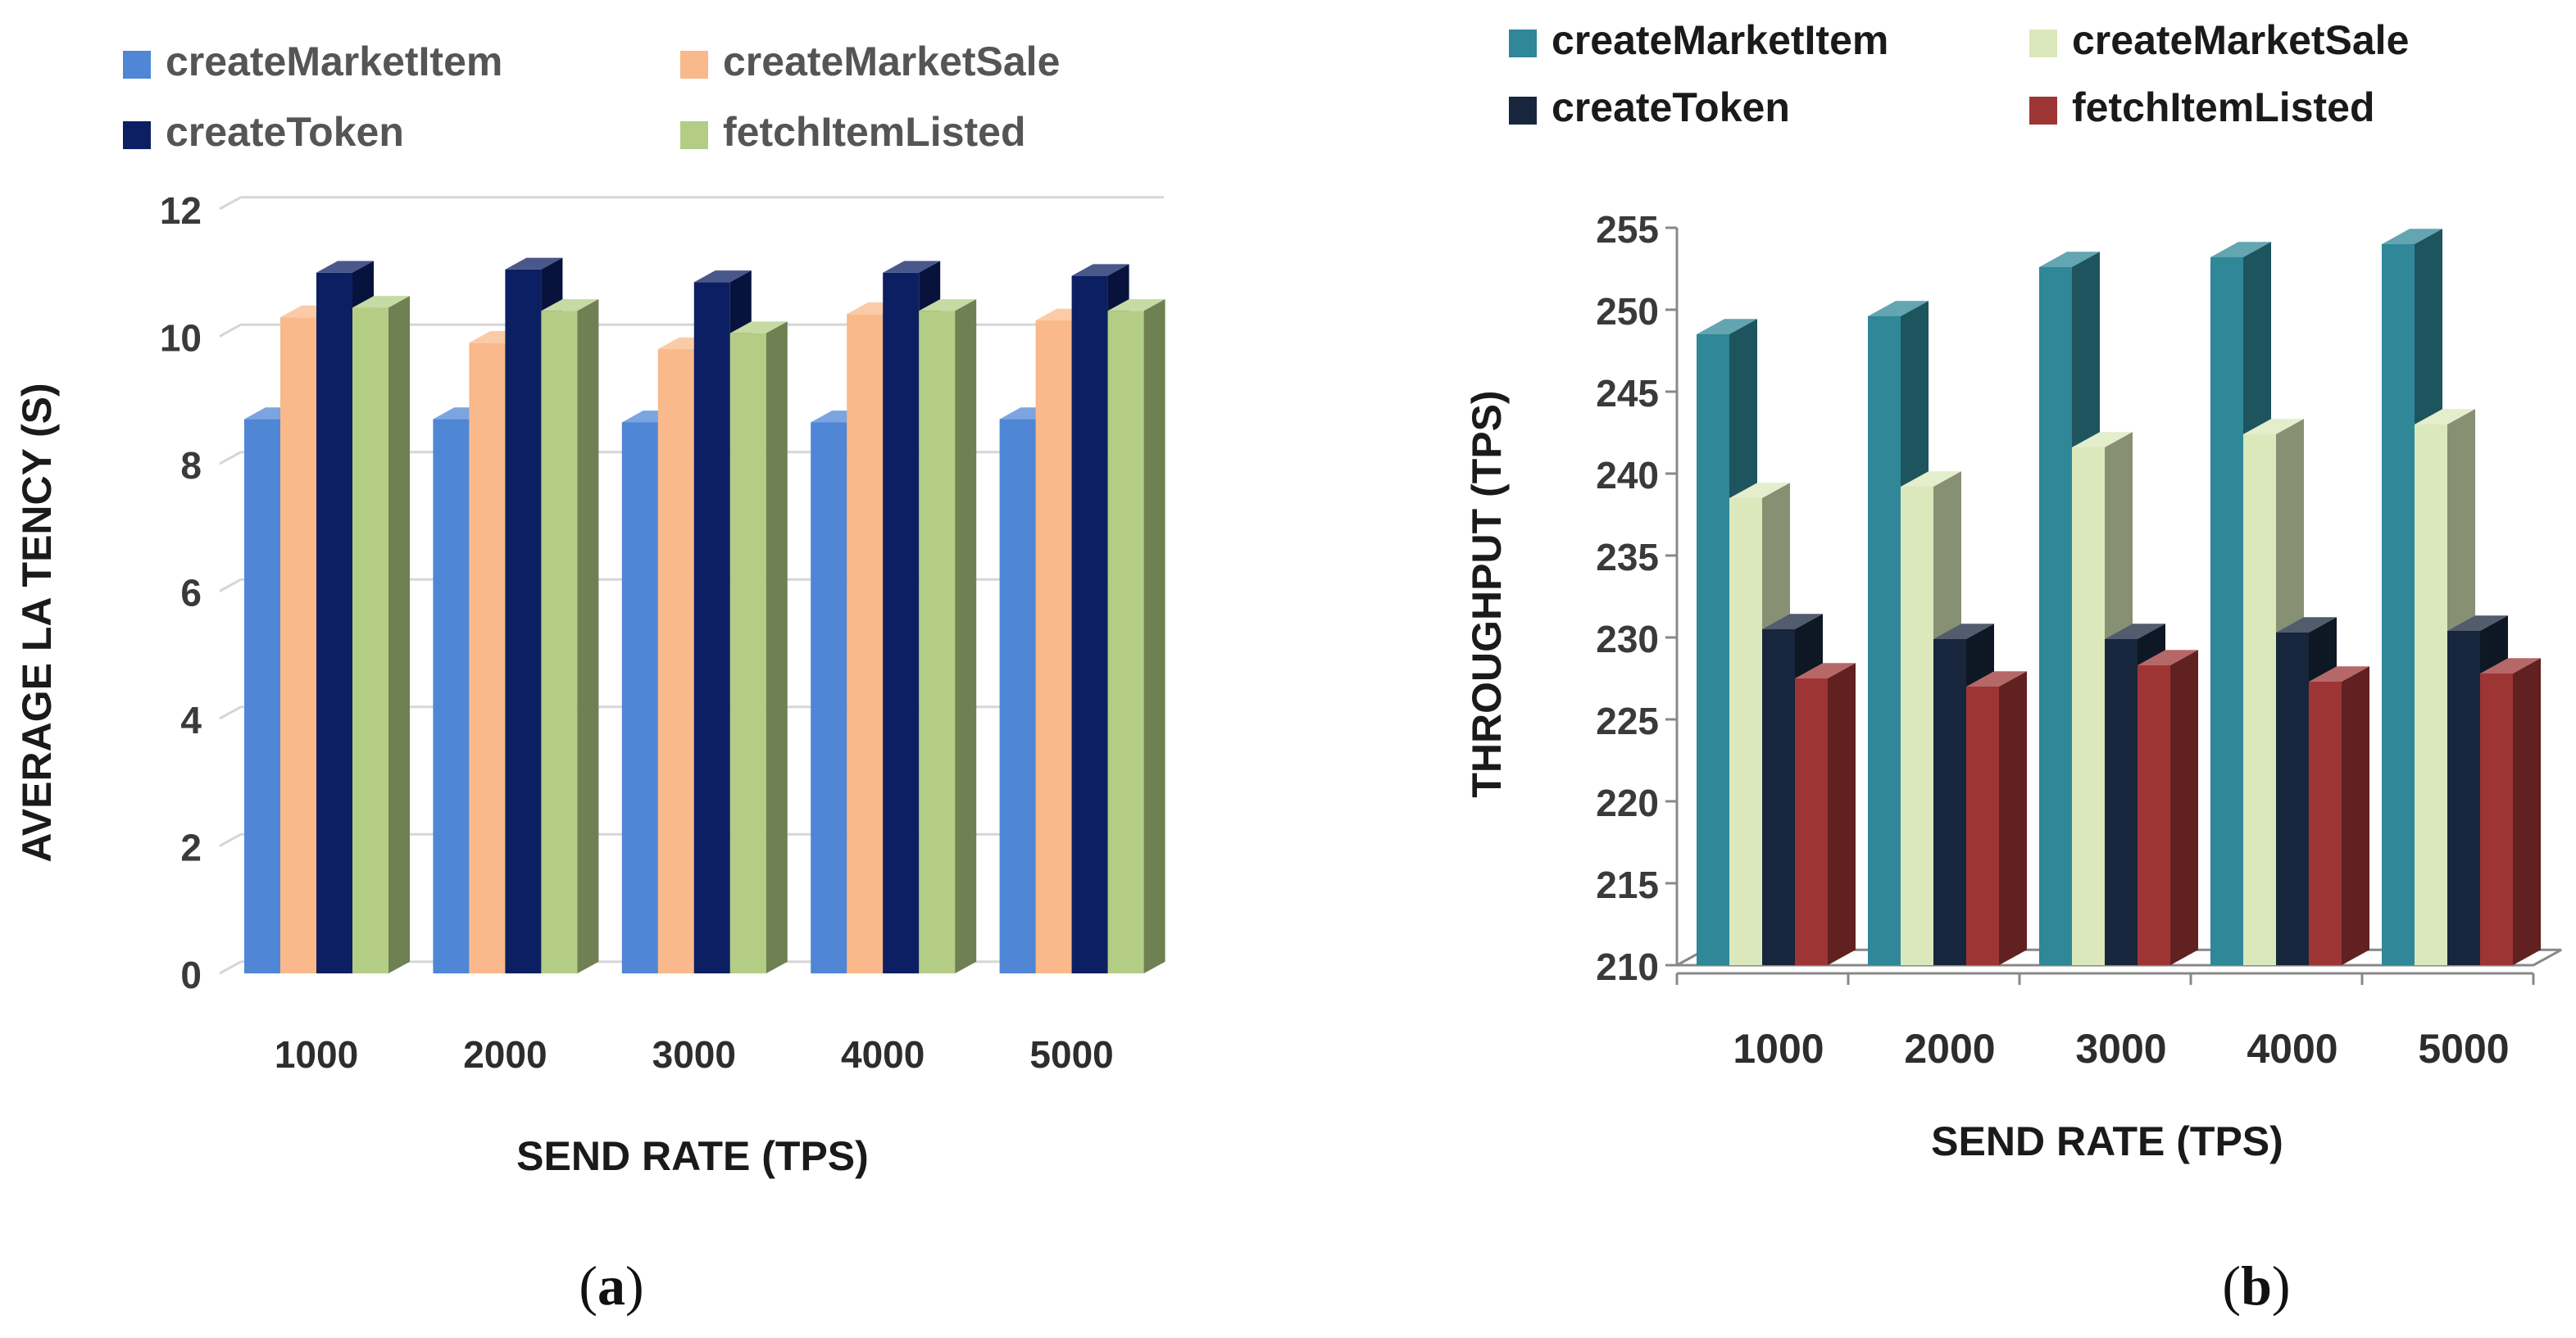  I want to click on x-tick-label-5000: 5000, so click(2463, 1049).